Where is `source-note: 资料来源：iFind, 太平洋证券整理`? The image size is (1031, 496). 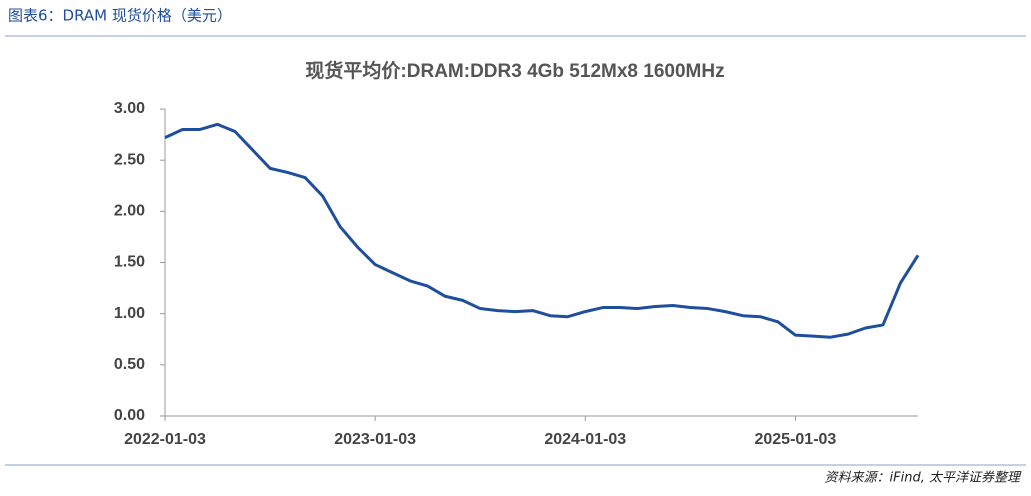 source-note: 资料来源：iFind, 太平洋证券整理 is located at coordinates (923, 478).